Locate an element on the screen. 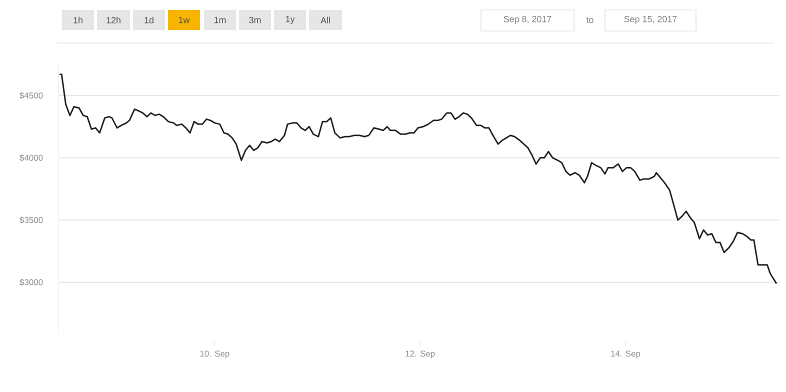 This screenshot has height=392, width=786. x-tick-label: 12. Sep is located at coordinates (420, 354).